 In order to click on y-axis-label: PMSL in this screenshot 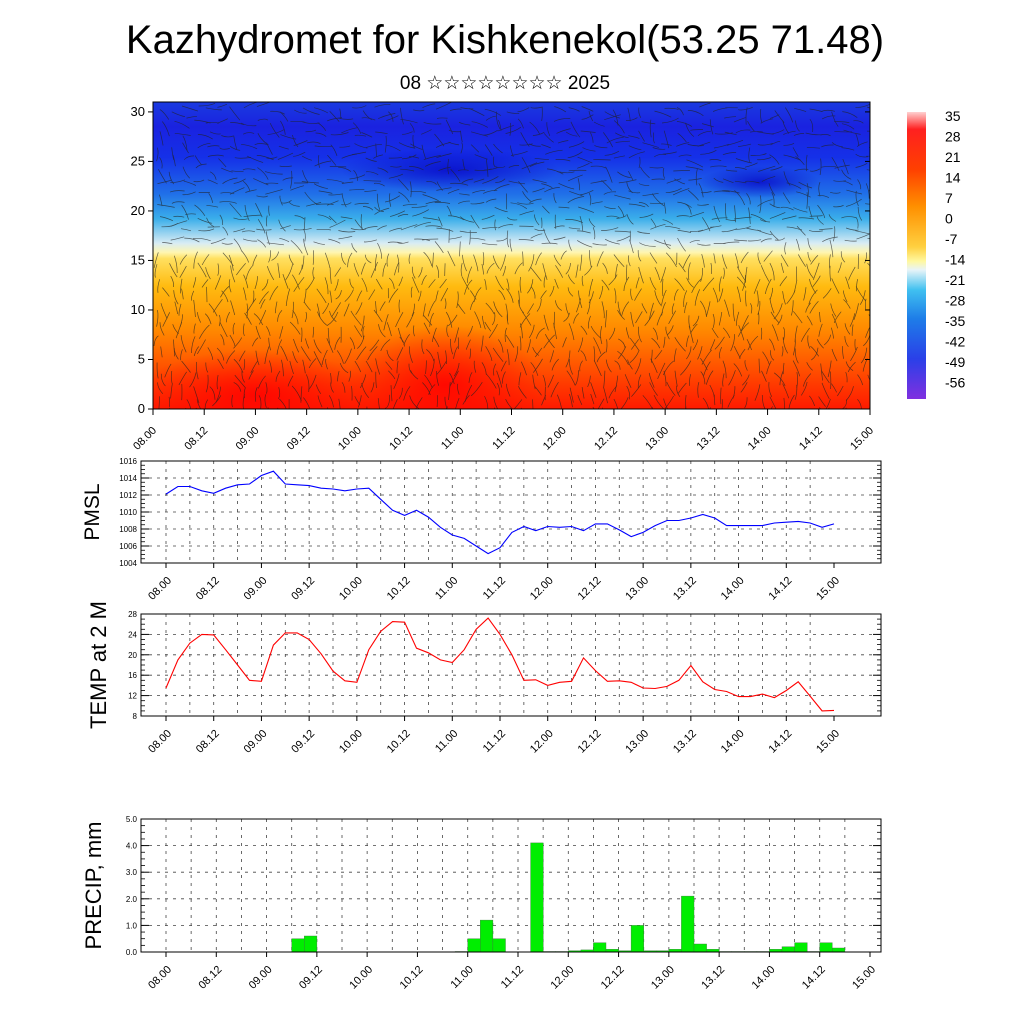, I will do `click(92, 511)`.